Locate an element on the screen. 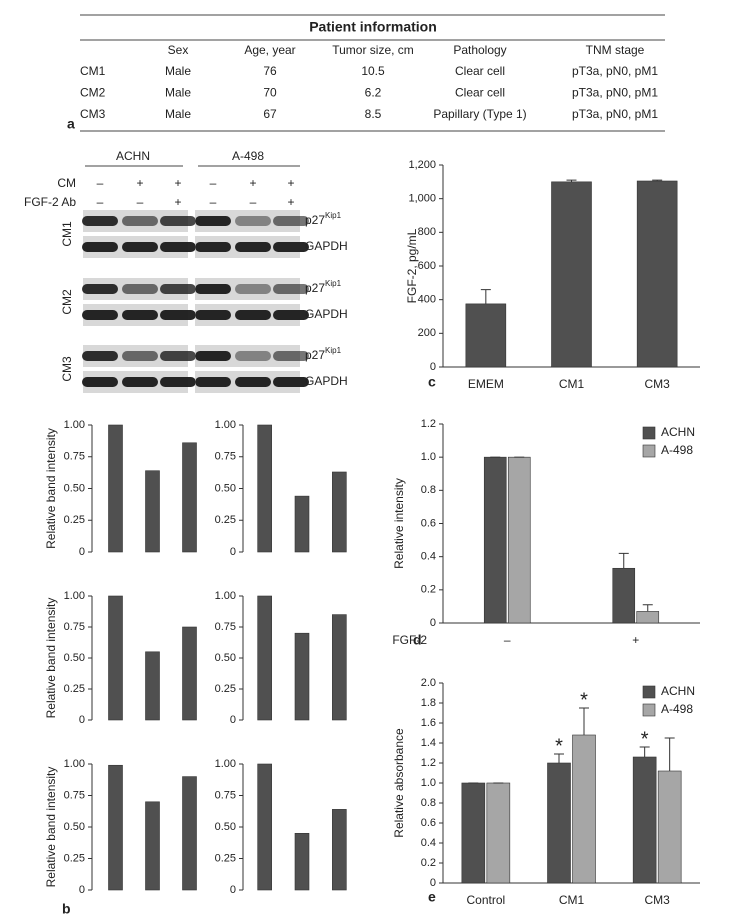 This screenshot has height=923, width=735. condition-label: CM is located at coordinates (66, 183).